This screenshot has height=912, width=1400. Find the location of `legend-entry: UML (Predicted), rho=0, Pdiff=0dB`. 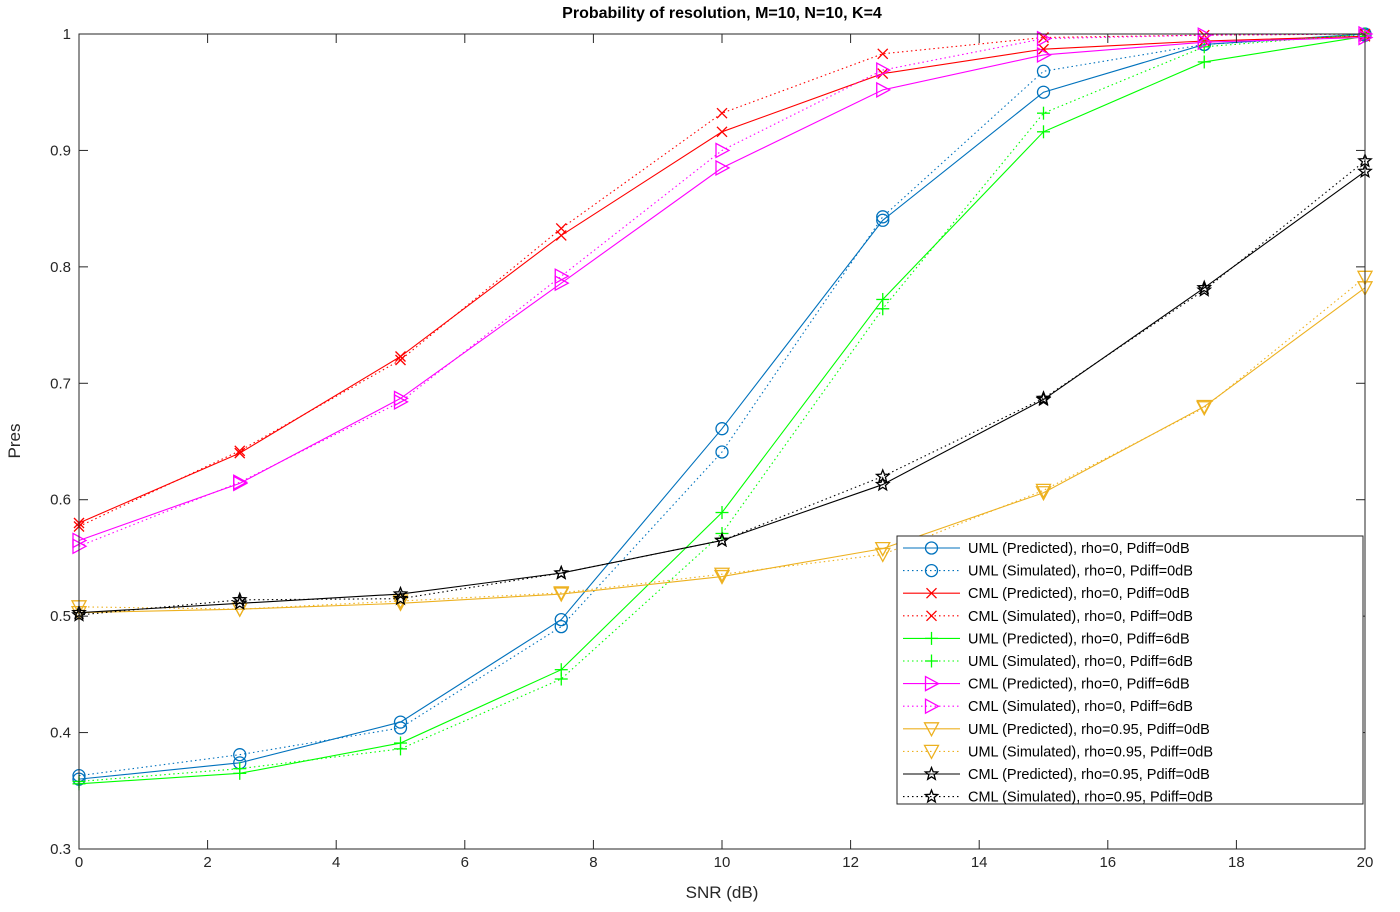

legend-entry: UML (Predicted), rho=0, Pdiff=0dB is located at coordinates (1046, 549).